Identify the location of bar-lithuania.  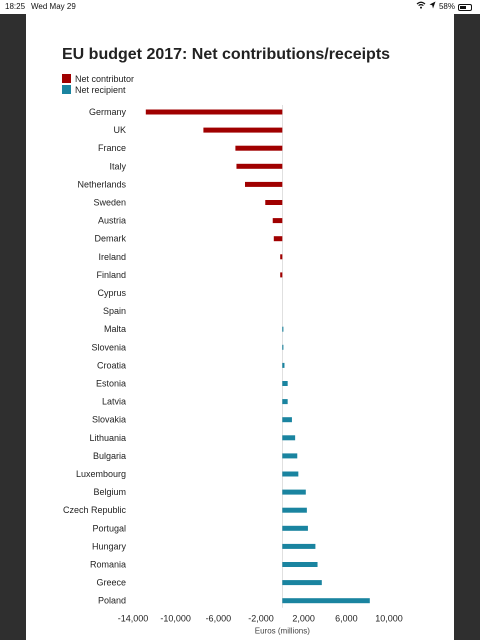
(289, 438).